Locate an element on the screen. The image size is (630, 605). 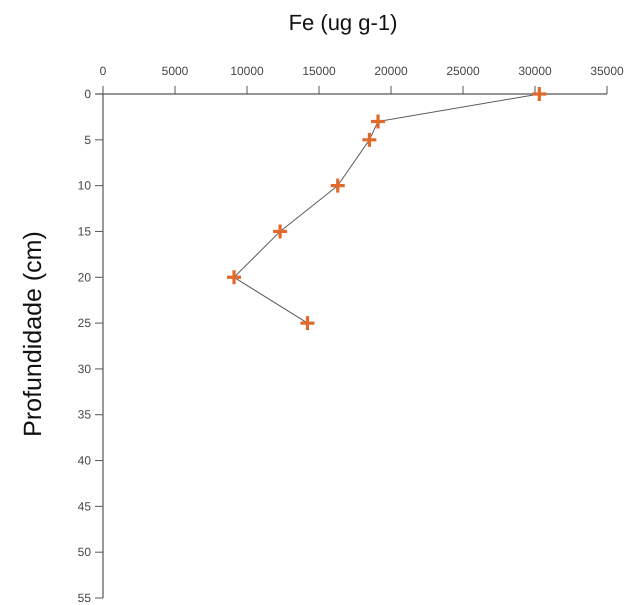
x-tick-label: 15000 is located at coordinates (319, 71).